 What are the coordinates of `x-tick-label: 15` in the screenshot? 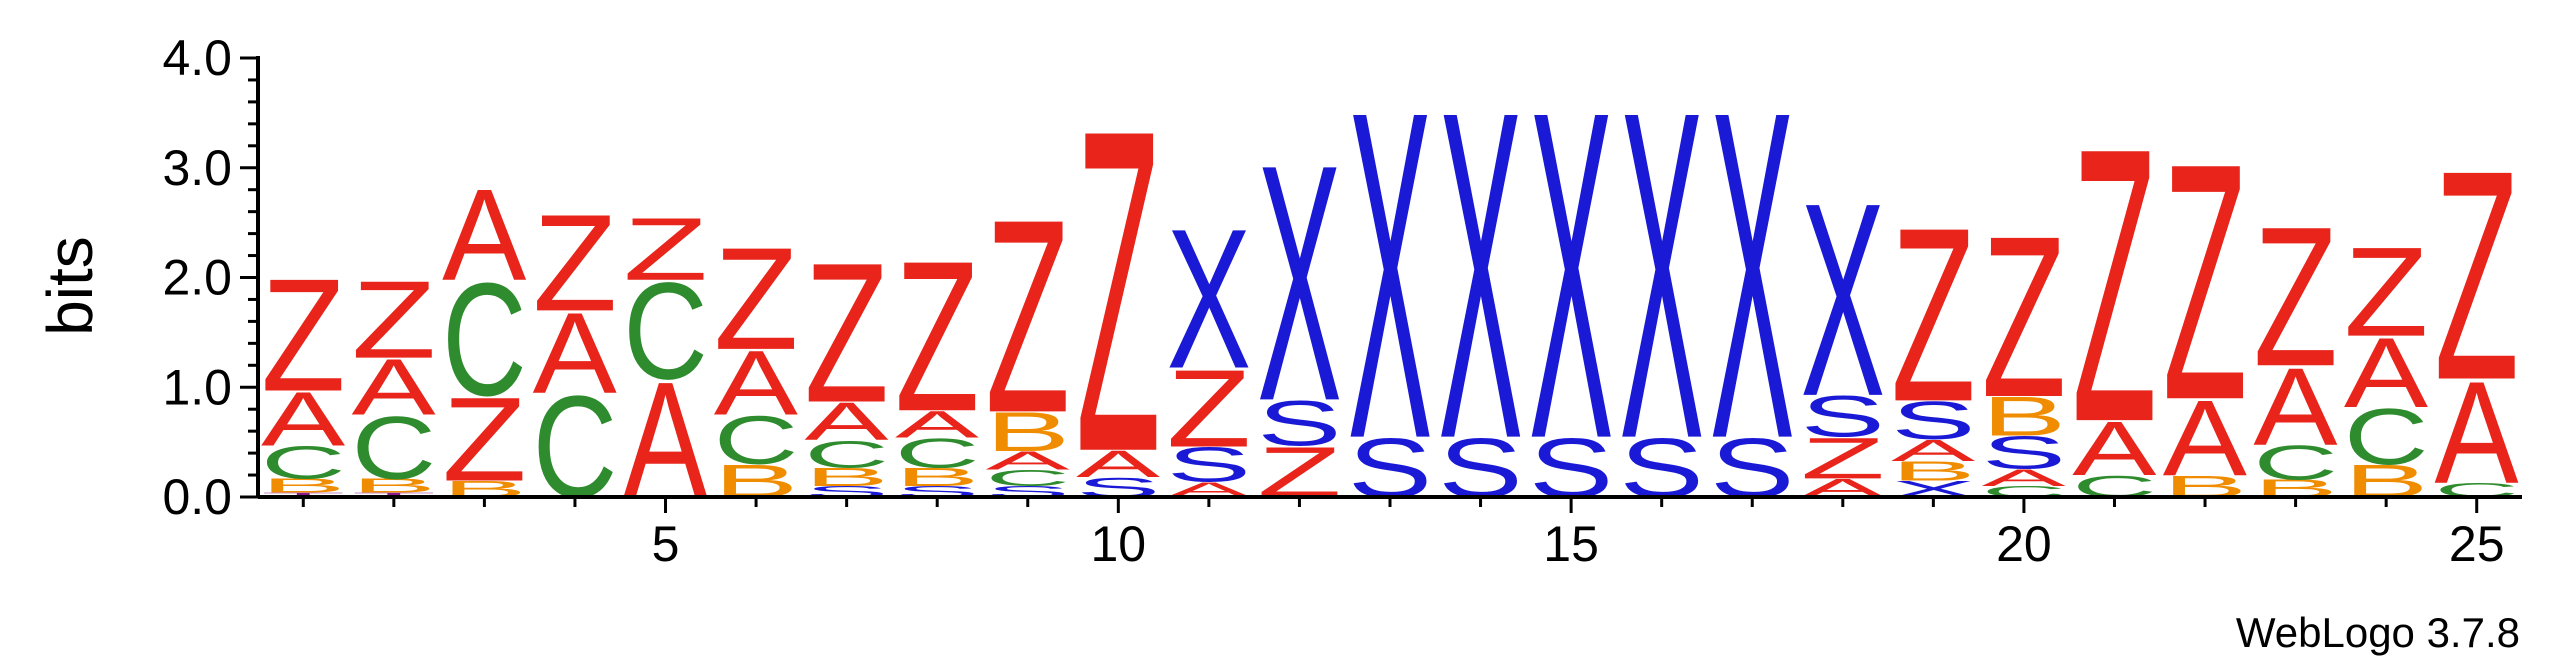 It's located at (1571, 544).